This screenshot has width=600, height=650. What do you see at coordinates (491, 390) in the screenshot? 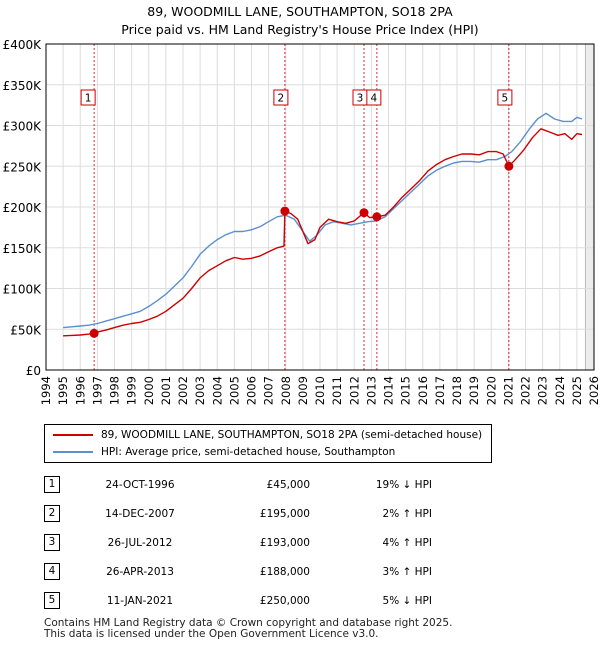
I see `x-tick-label: 2020` at bounding box center [491, 390].